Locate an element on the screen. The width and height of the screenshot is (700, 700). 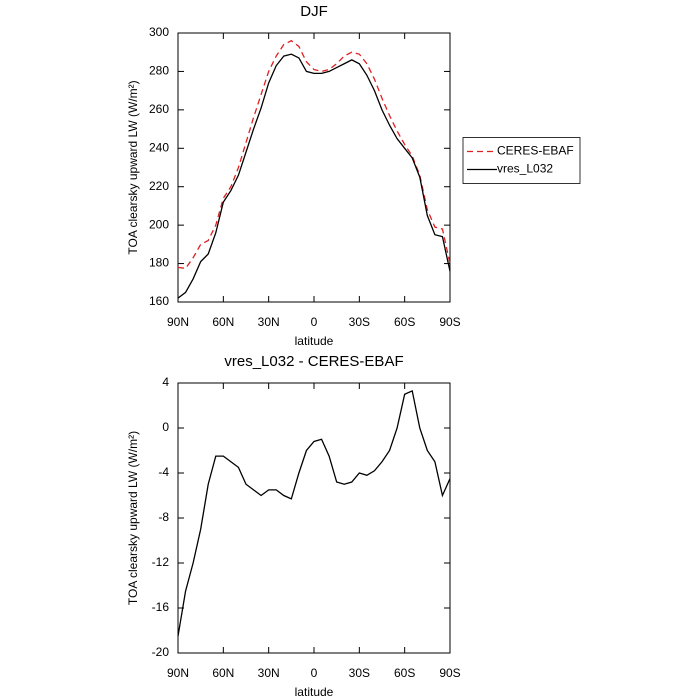
legend-label: CERES-EBAF is located at coordinates (535, 151).